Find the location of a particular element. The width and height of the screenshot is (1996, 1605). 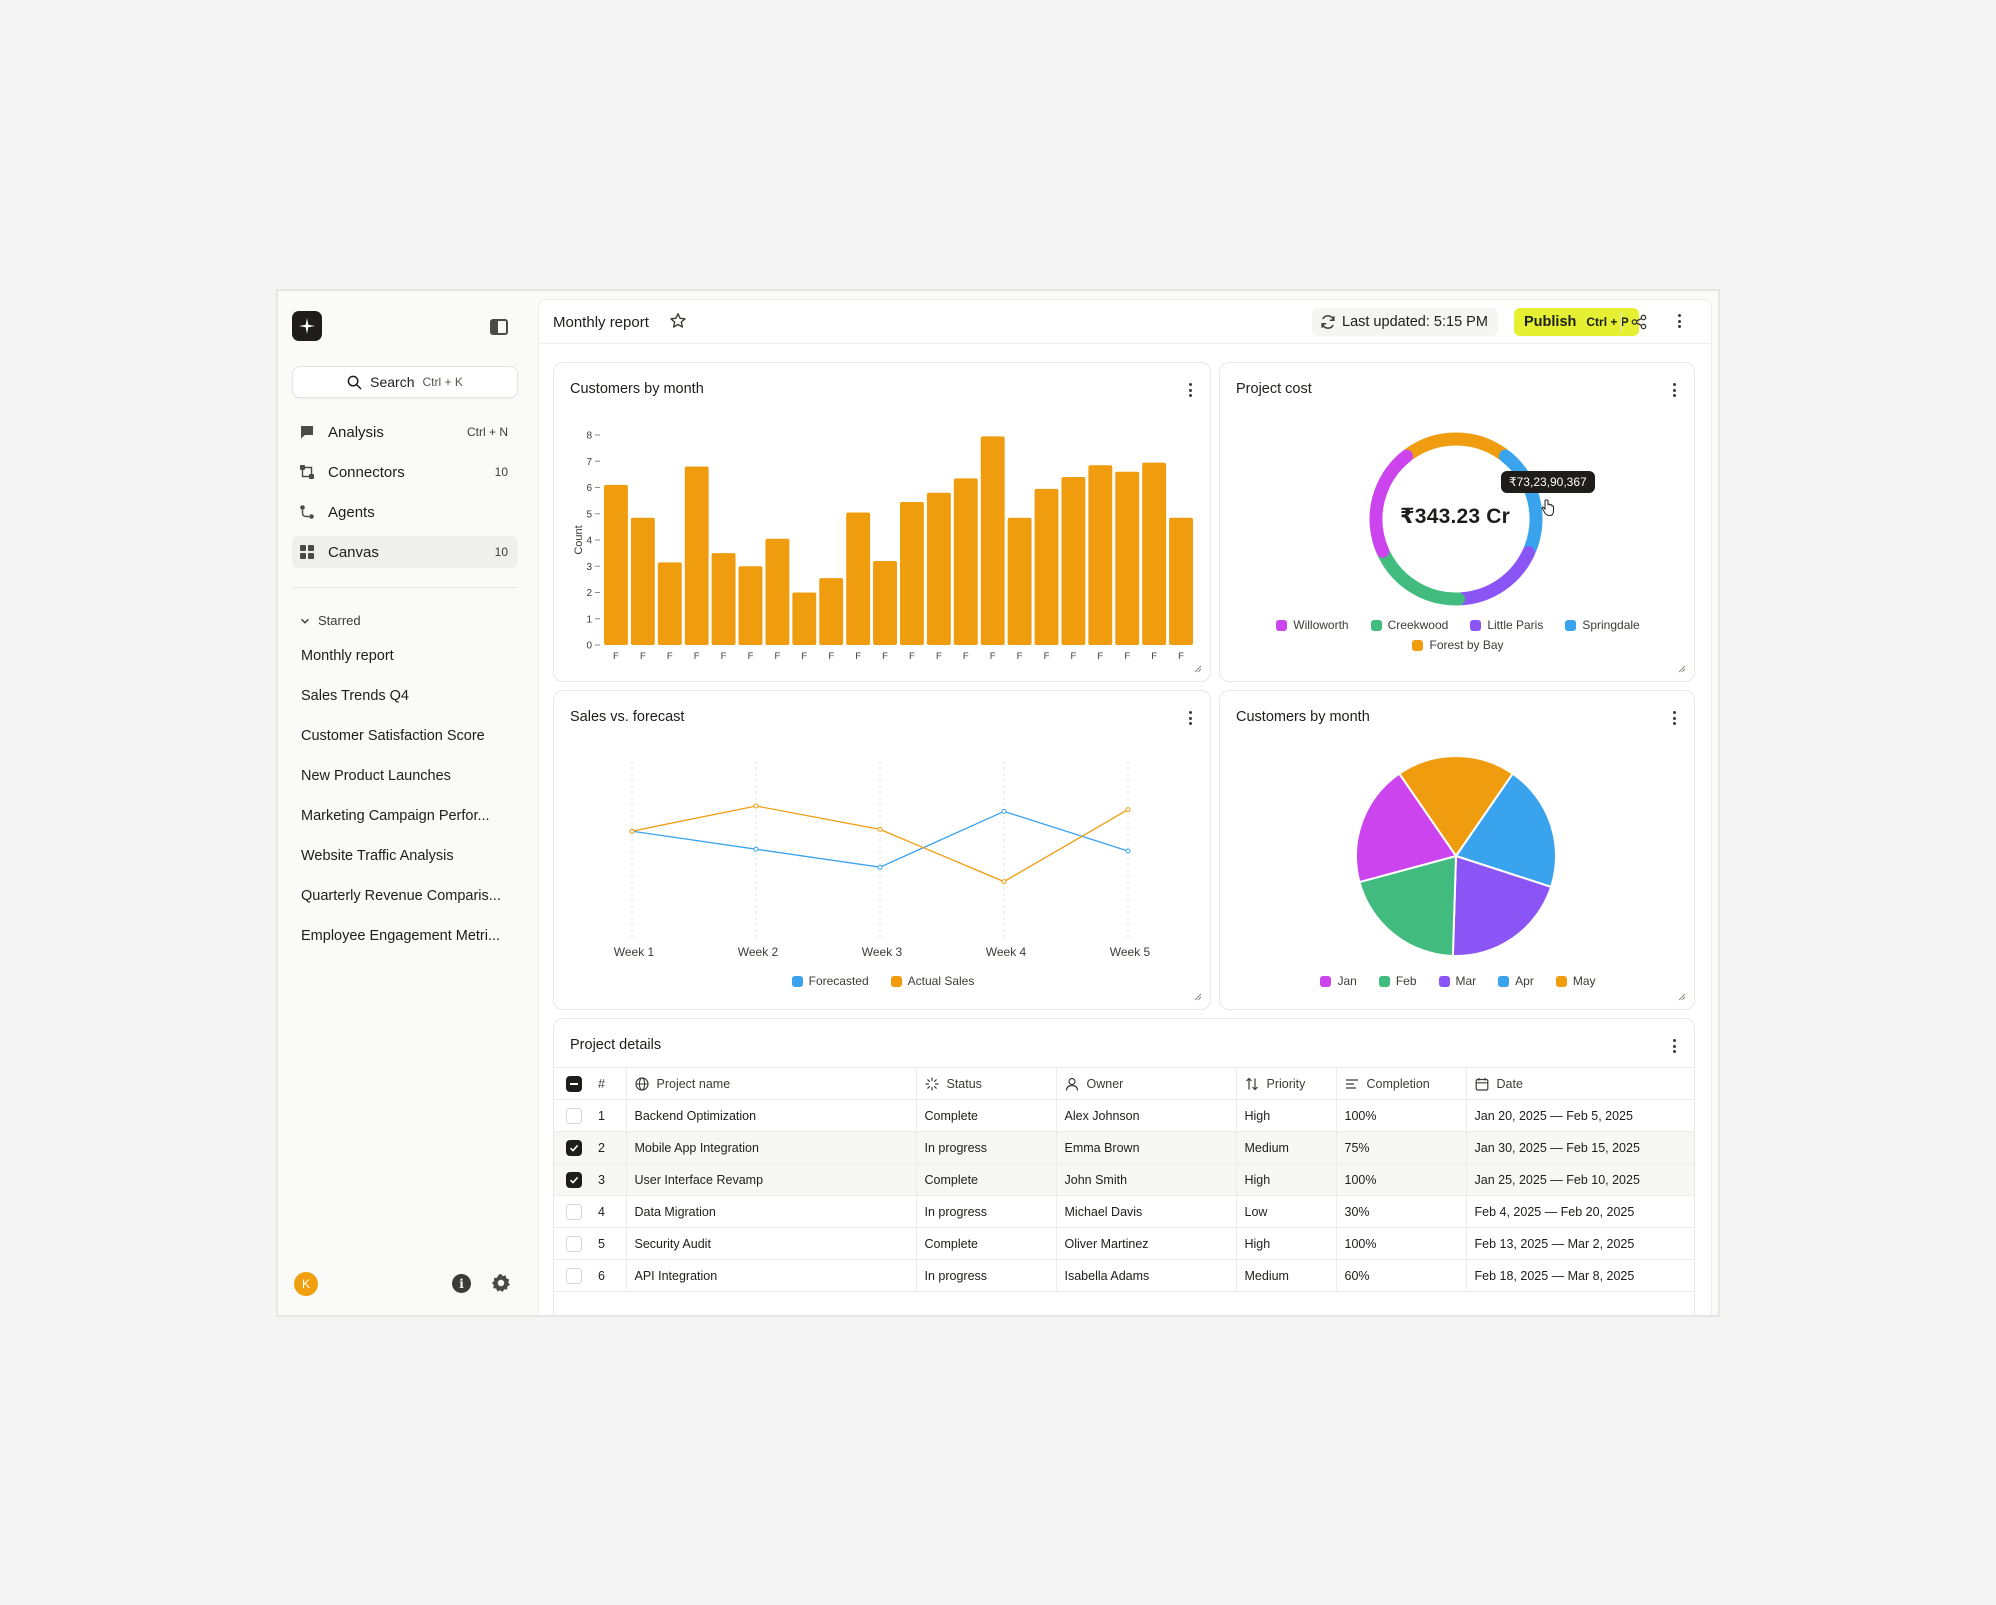

starred-item: Monthly report is located at coordinates (347, 656).